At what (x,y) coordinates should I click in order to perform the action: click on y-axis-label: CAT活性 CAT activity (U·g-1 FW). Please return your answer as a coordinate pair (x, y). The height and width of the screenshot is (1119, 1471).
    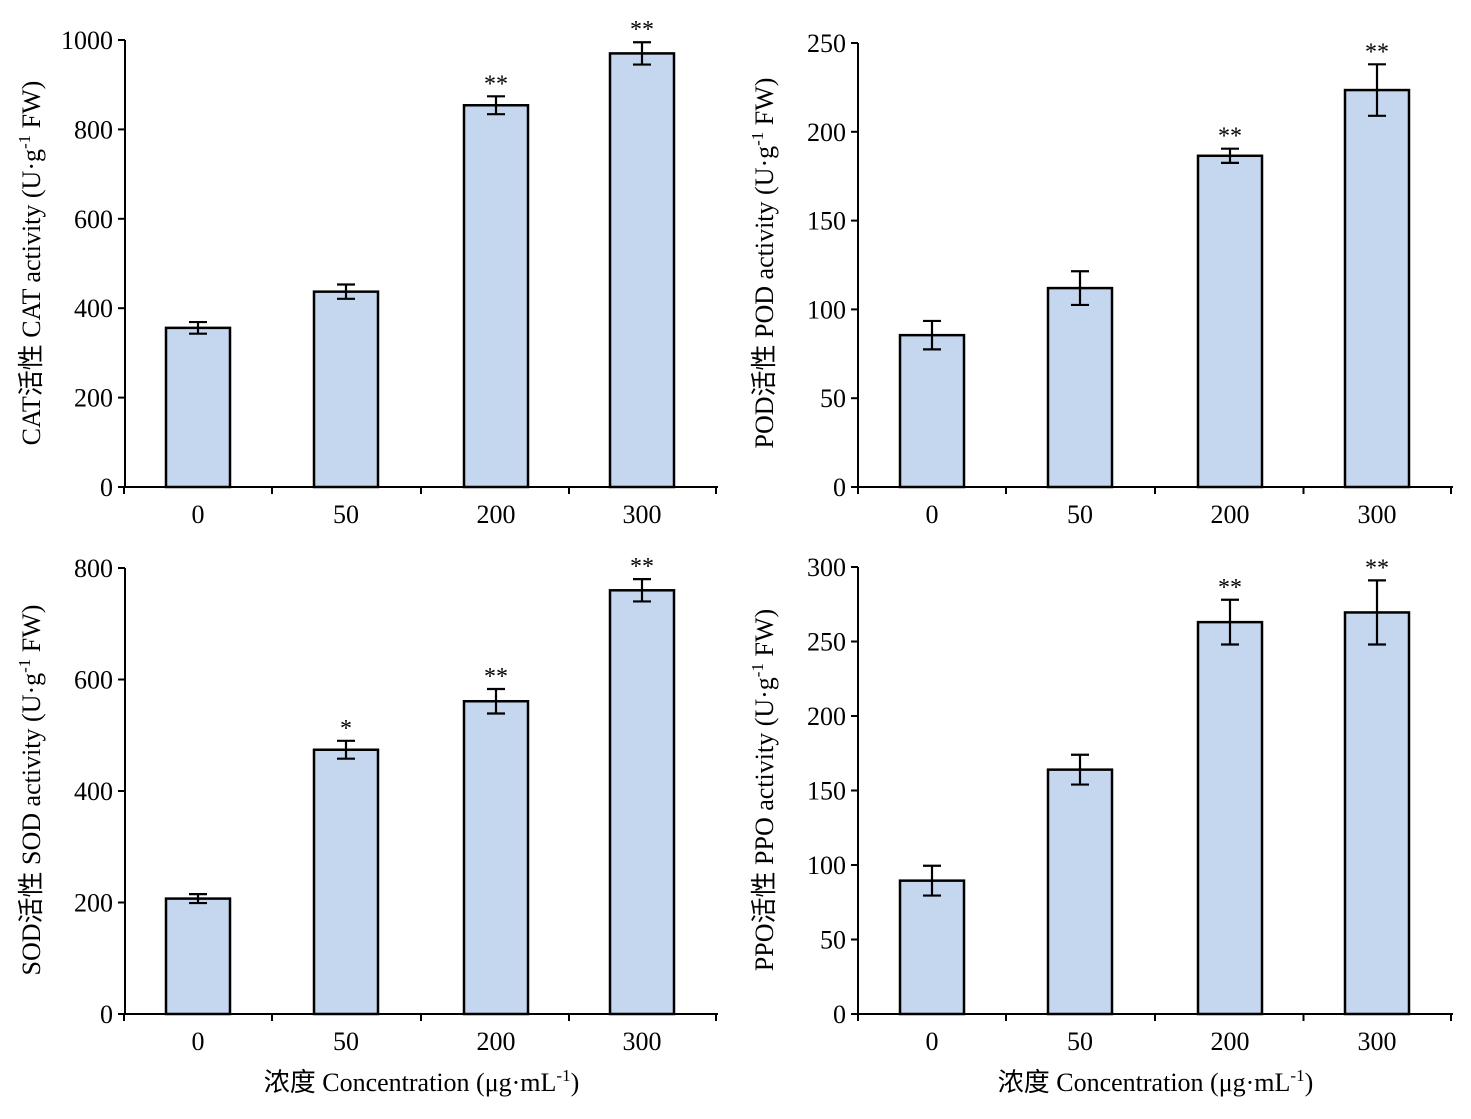
    Looking at the image, I should click on (30, 263).